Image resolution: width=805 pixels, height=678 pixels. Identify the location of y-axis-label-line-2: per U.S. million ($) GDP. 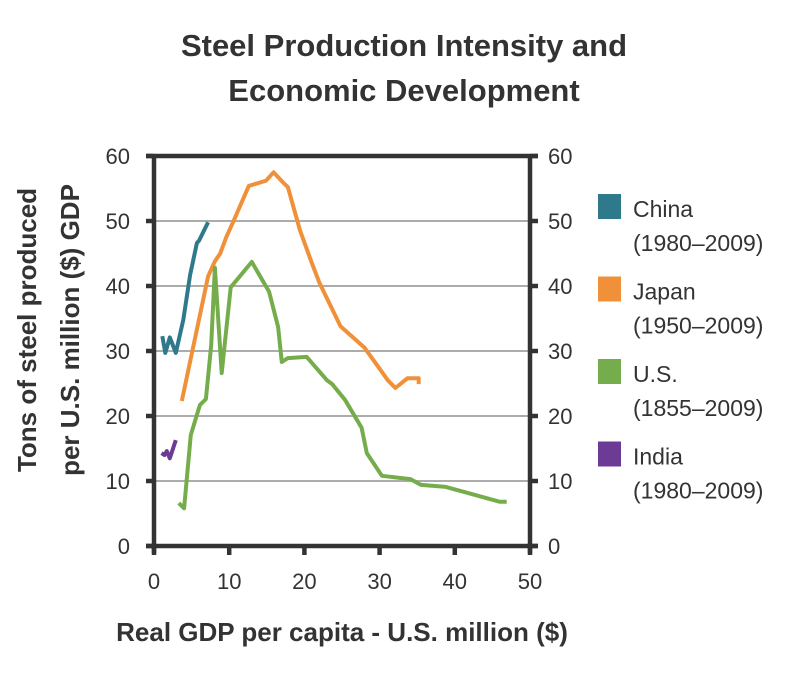
(70, 330).